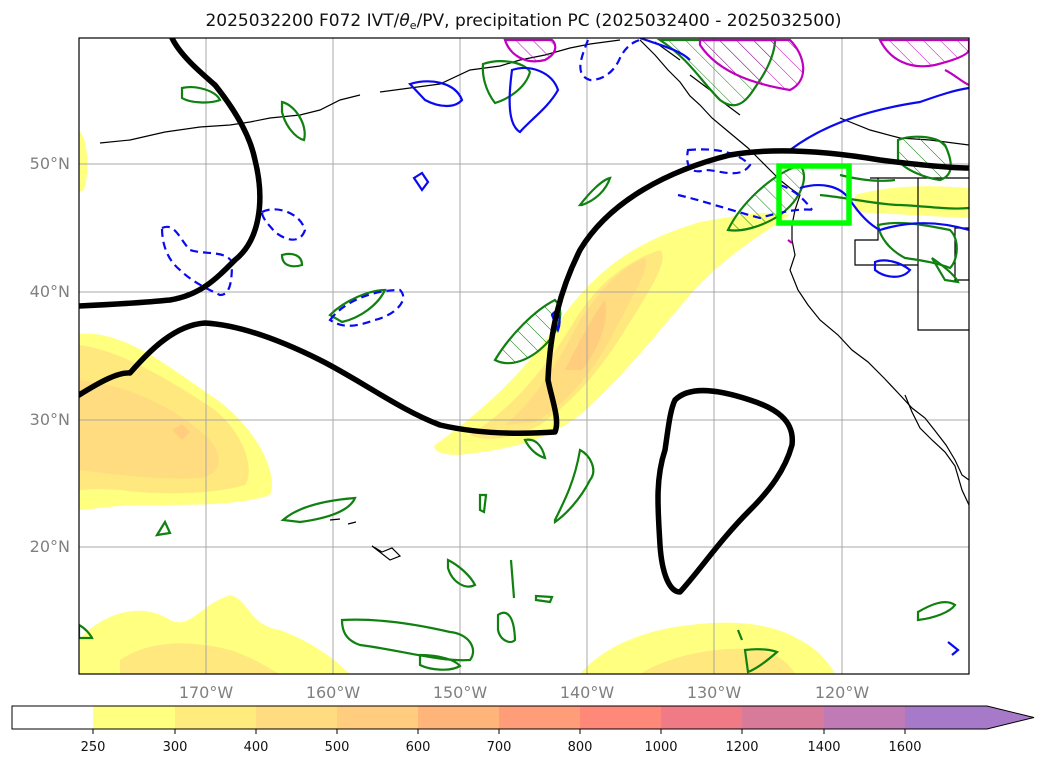 This screenshot has width=1047, height=767. What do you see at coordinates (742, 747) in the screenshot?
I see `colorbar-tick-1200: 1200` at bounding box center [742, 747].